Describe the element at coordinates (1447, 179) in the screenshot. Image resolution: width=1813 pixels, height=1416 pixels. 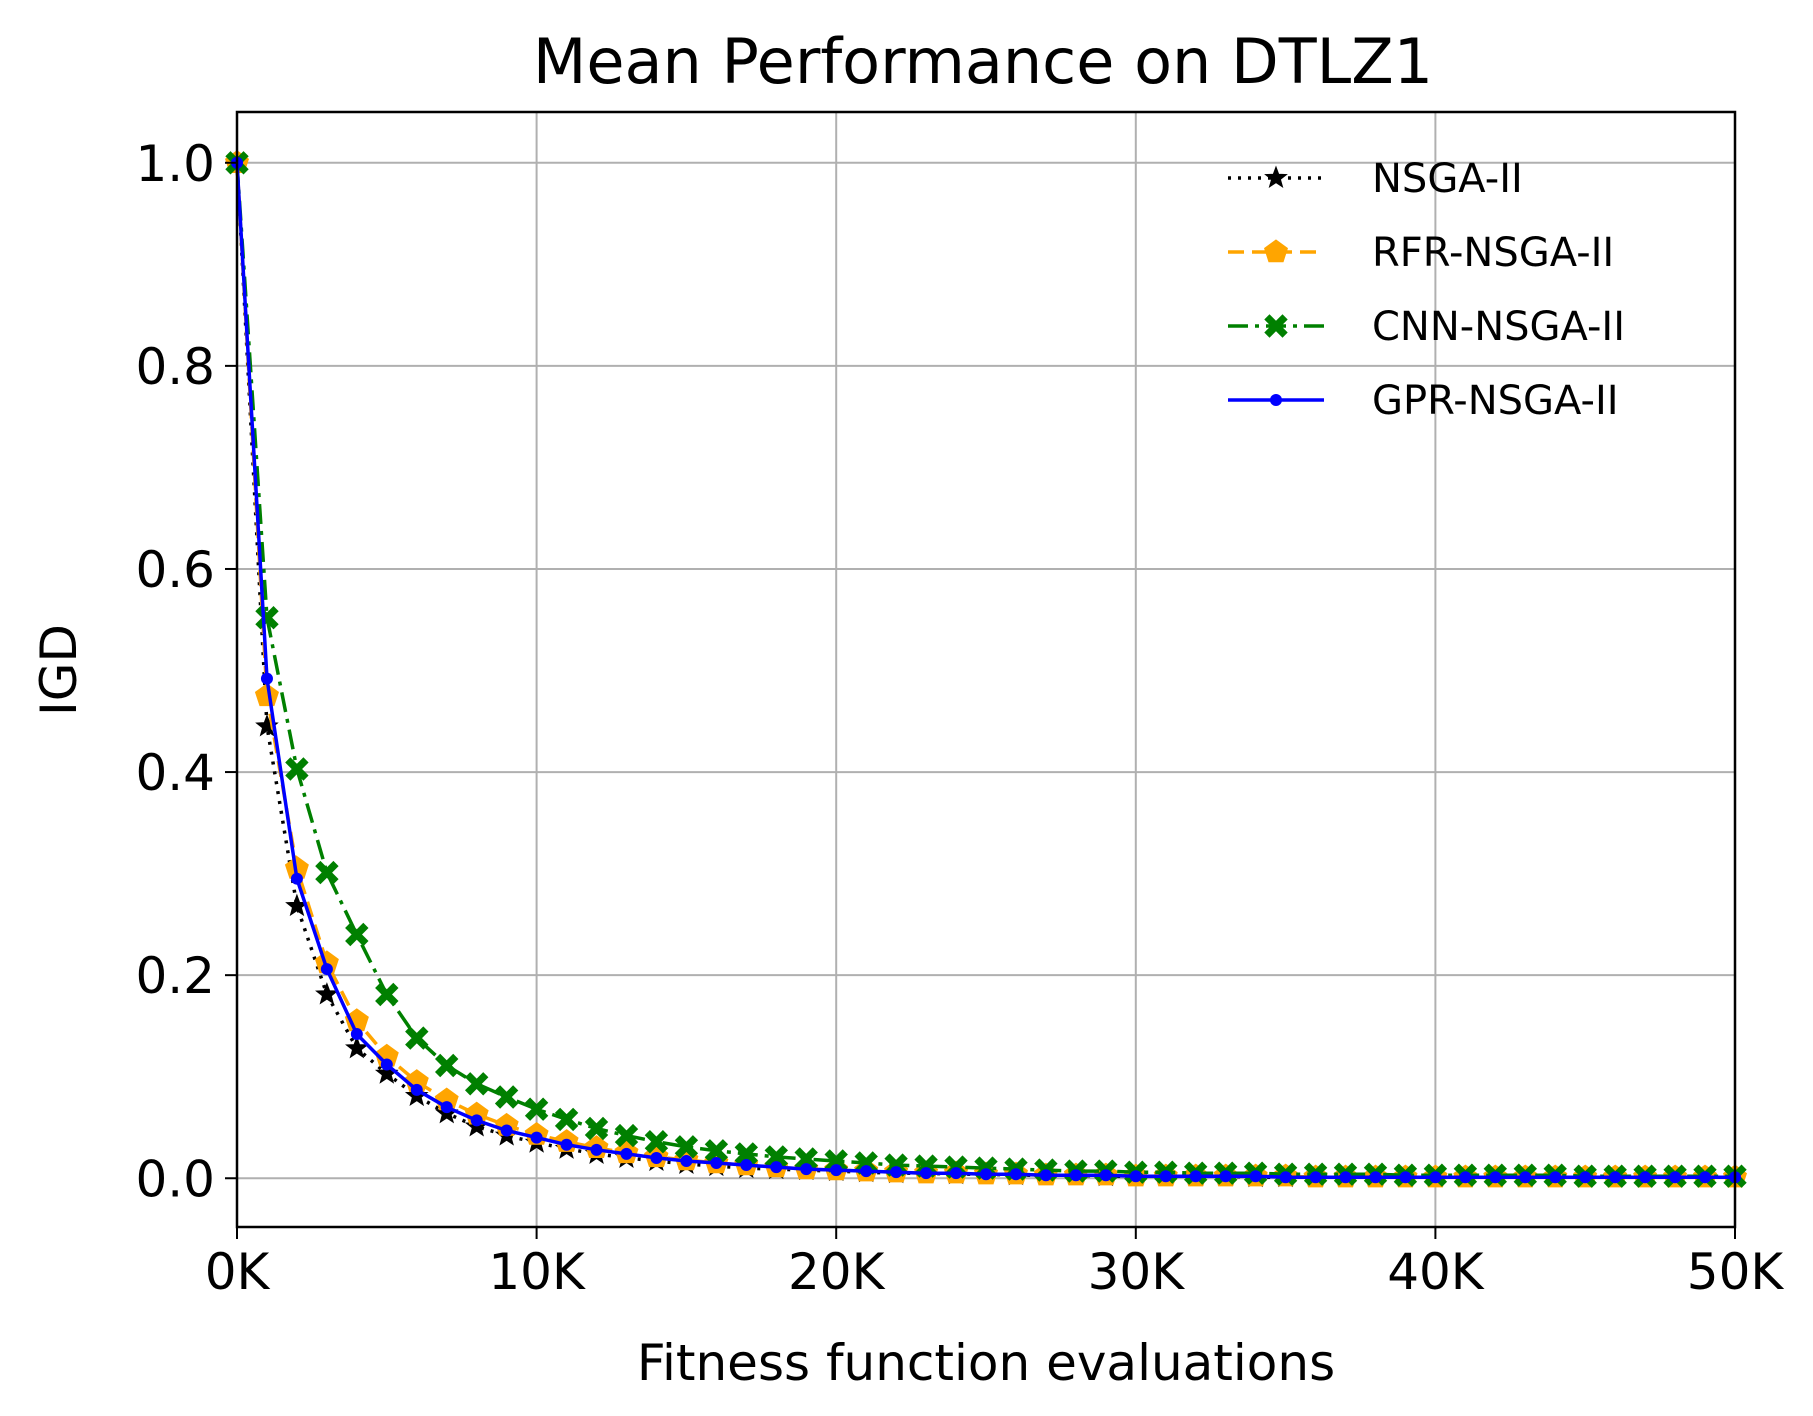
I see `legend-label: NSGA-II` at that location.